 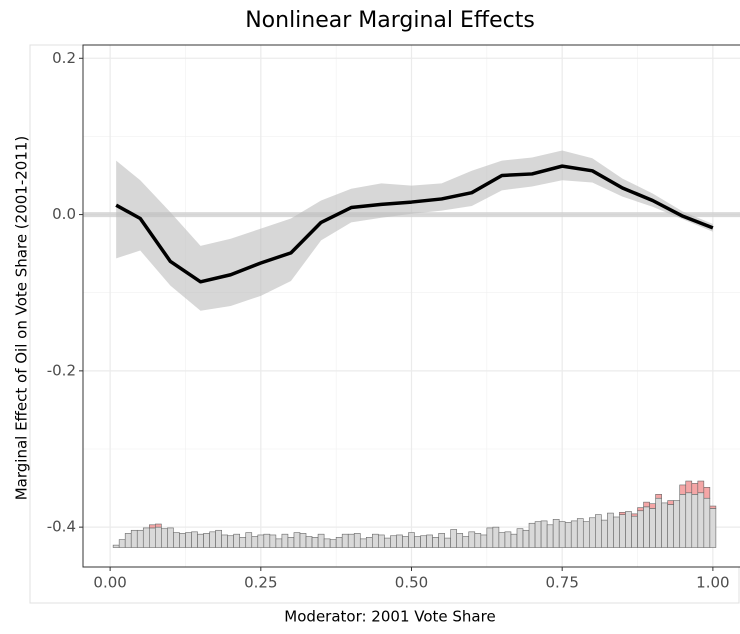 I want to click on y-tick-label: -0.4, so click(x=61, y=527).